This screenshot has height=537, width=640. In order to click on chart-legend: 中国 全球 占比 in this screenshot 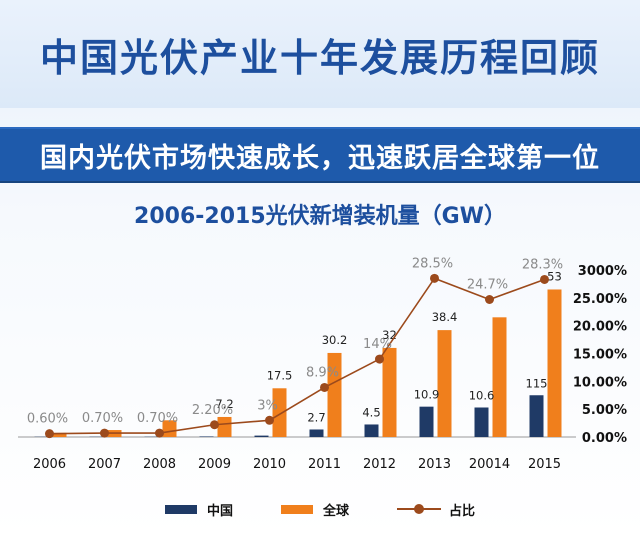, I will do `click(344, 509)`.